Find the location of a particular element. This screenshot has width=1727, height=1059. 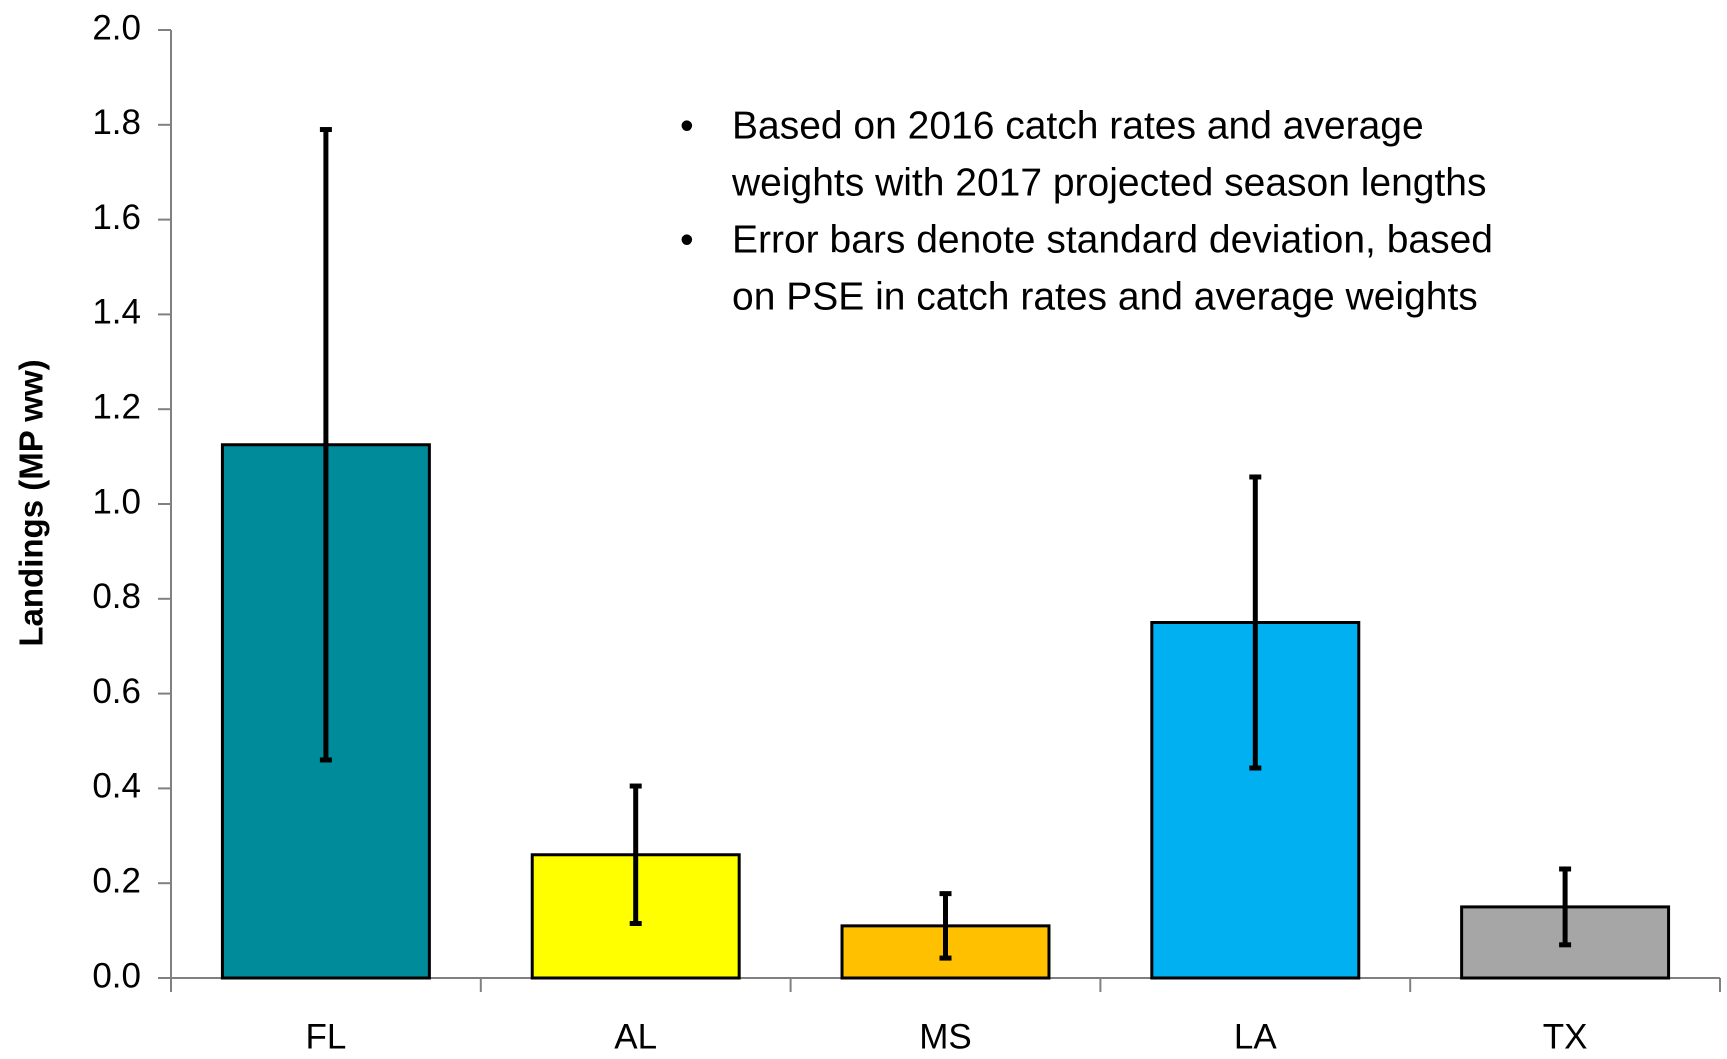

y-tick-label: 0.2 is located at coordinates (116, 880).